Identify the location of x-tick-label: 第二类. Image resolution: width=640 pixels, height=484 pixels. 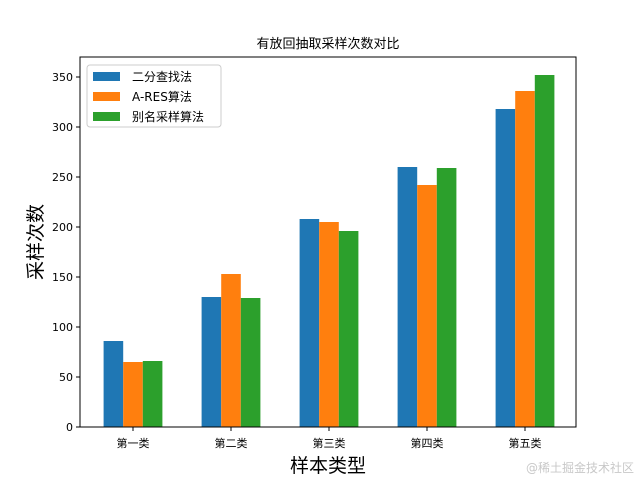
(231, 443).